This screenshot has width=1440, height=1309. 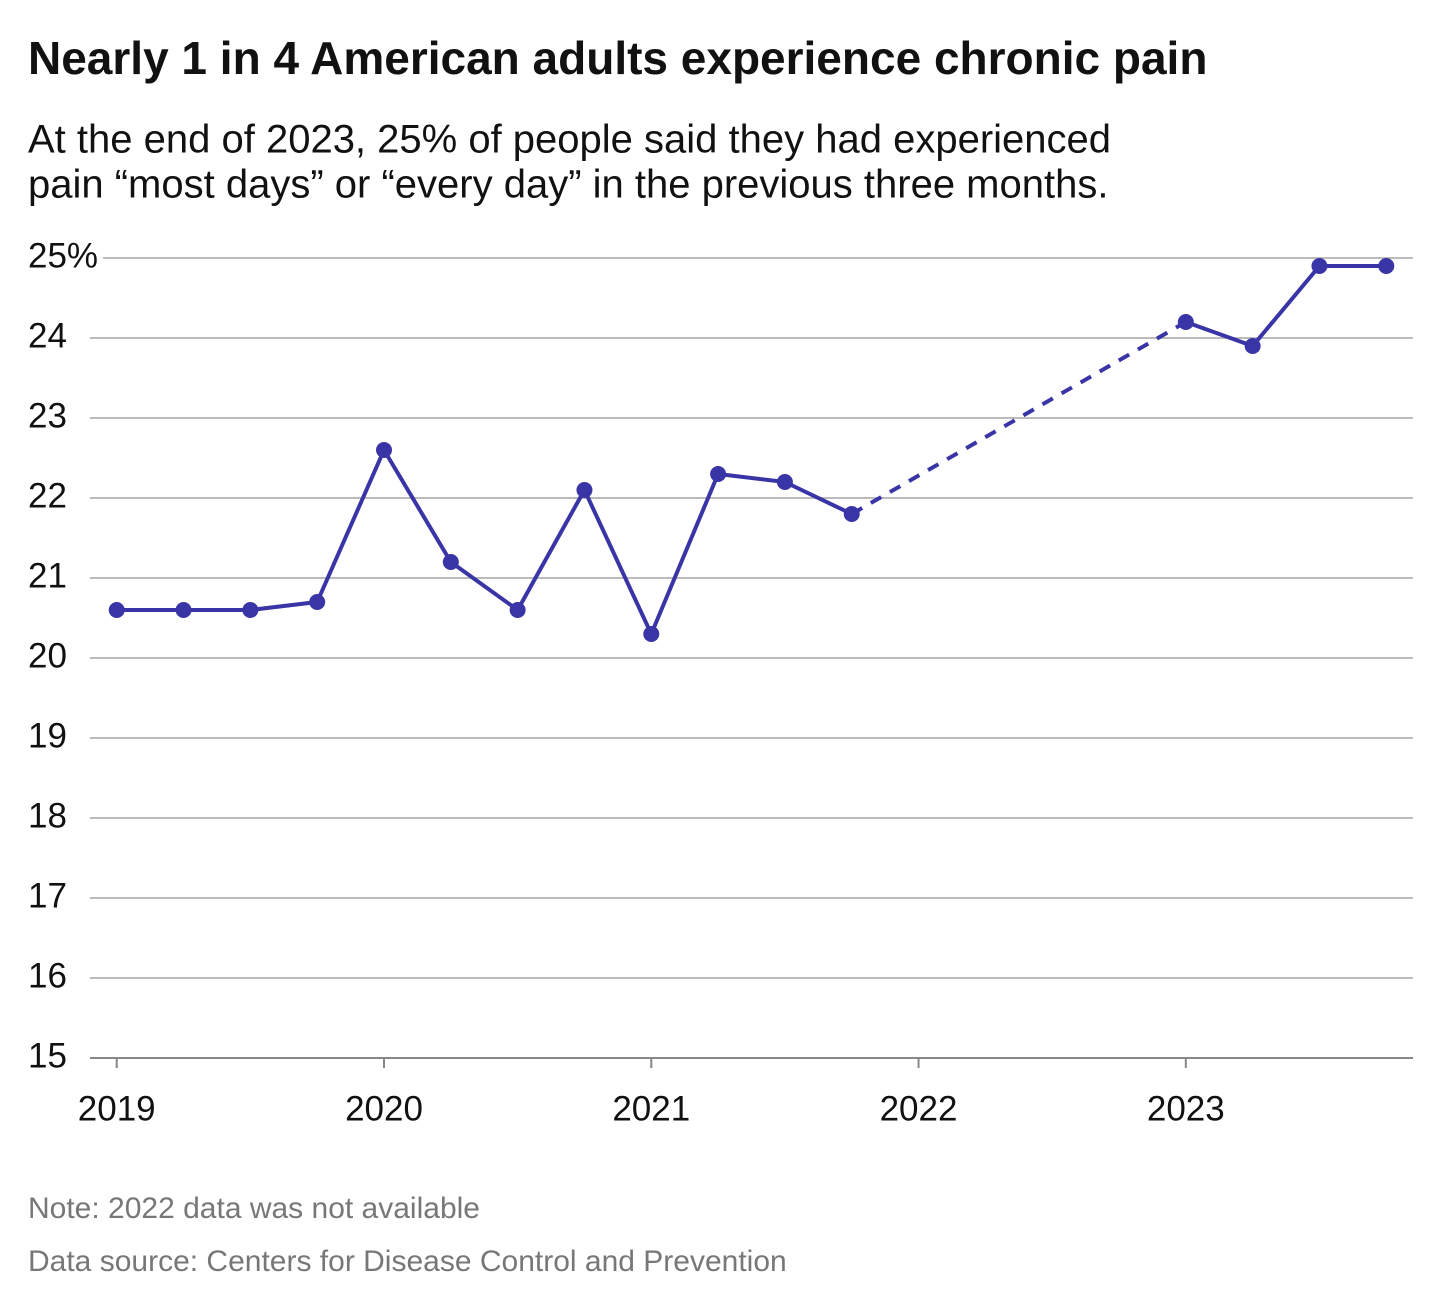 I want to click on y-tick-label: 24, so click(x=47, y=335).